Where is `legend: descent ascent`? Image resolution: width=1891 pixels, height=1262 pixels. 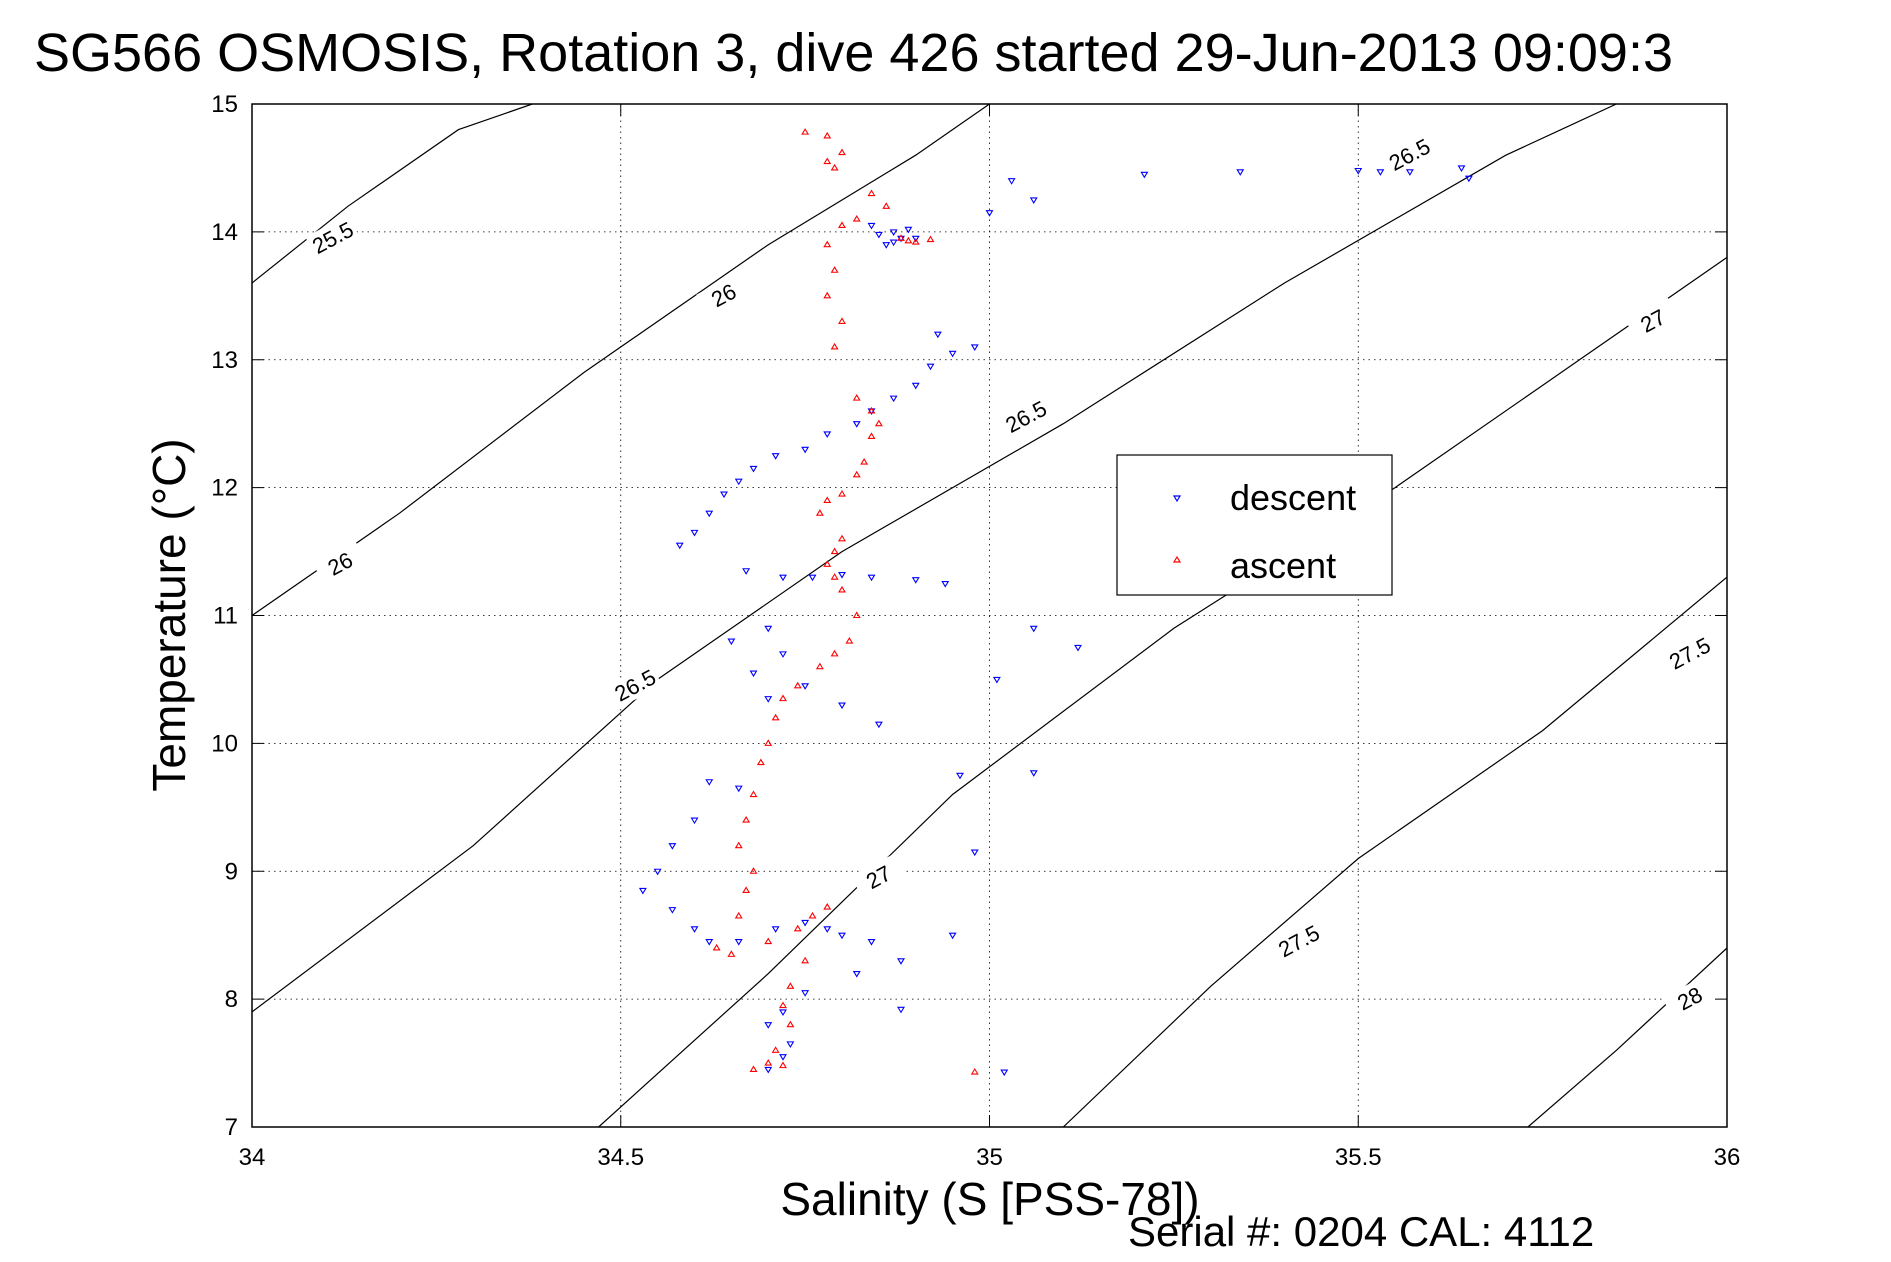 legend: descent ascent is located at coordinates (1254, 525).